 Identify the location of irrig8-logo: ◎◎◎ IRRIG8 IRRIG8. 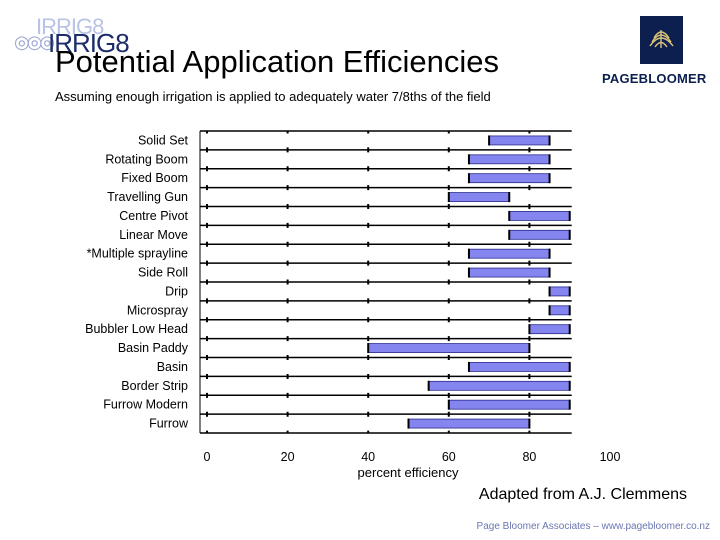
(70, 36).